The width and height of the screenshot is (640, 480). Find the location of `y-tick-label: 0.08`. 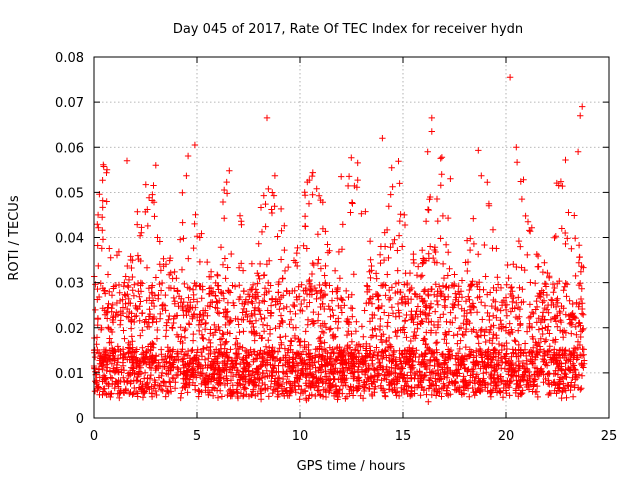

y-tick-label: 0.08 is located at coordinates (69, 58).